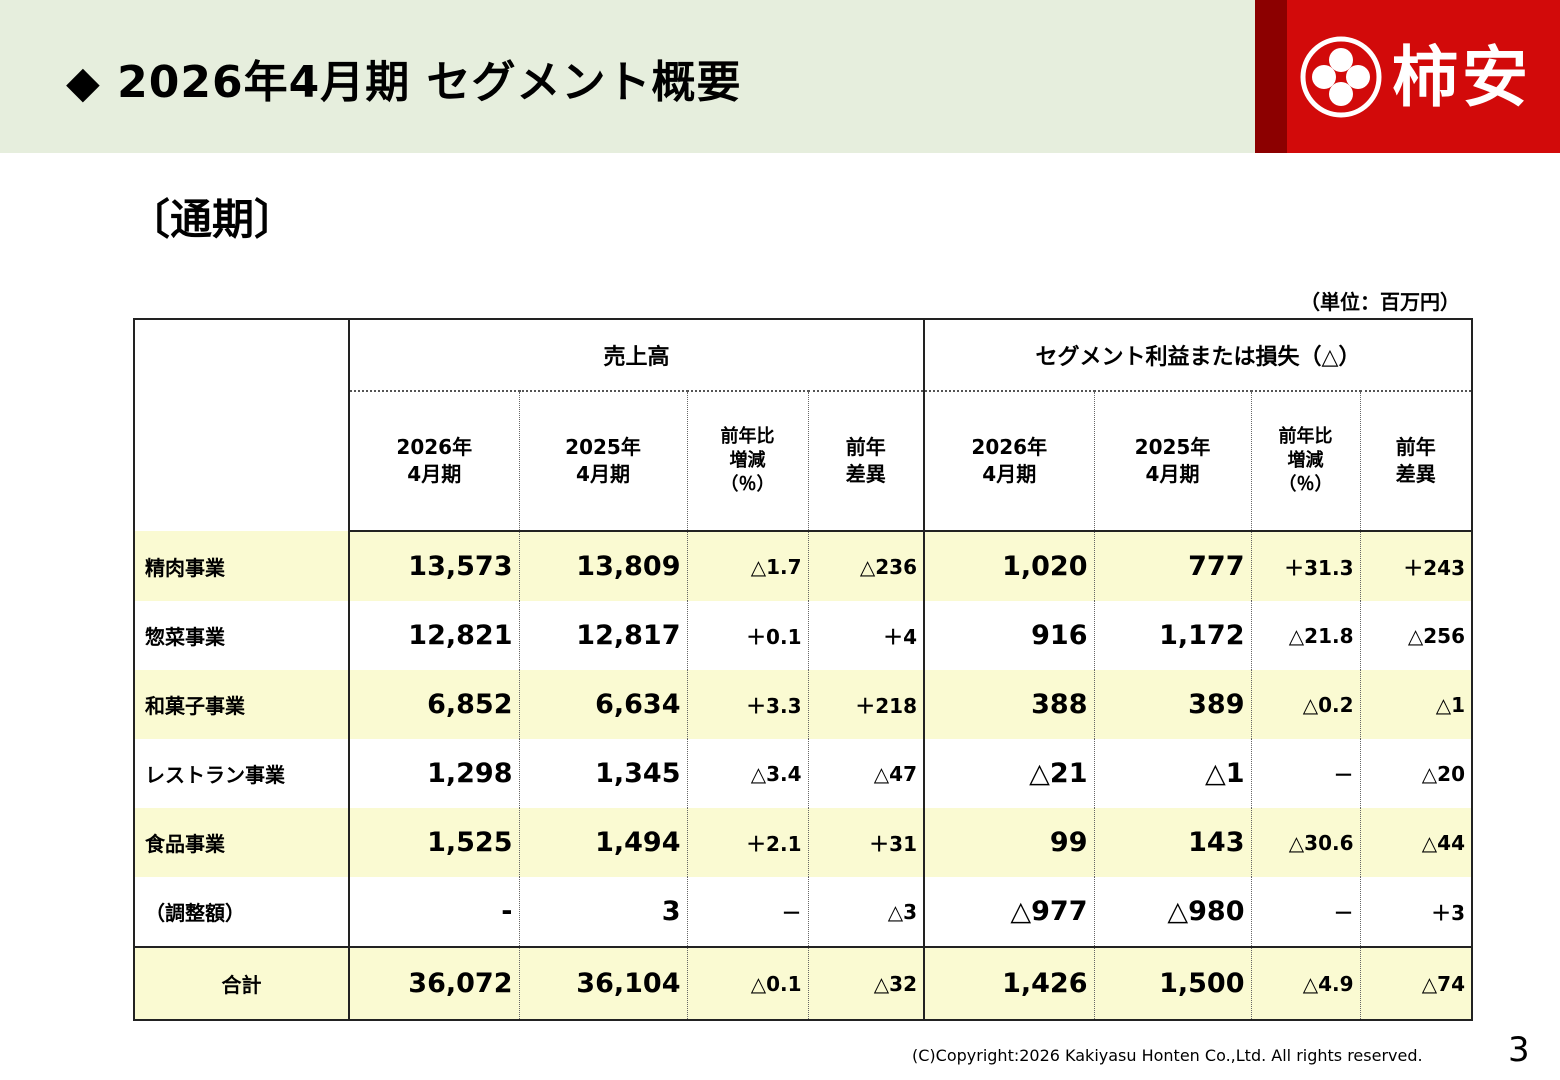 Image resolution: width=1560 pixels, height=1080 pixels. Describe the element at coordinates (1172, 842) in the screenshot. I see `profit-2025: 143` at that location.